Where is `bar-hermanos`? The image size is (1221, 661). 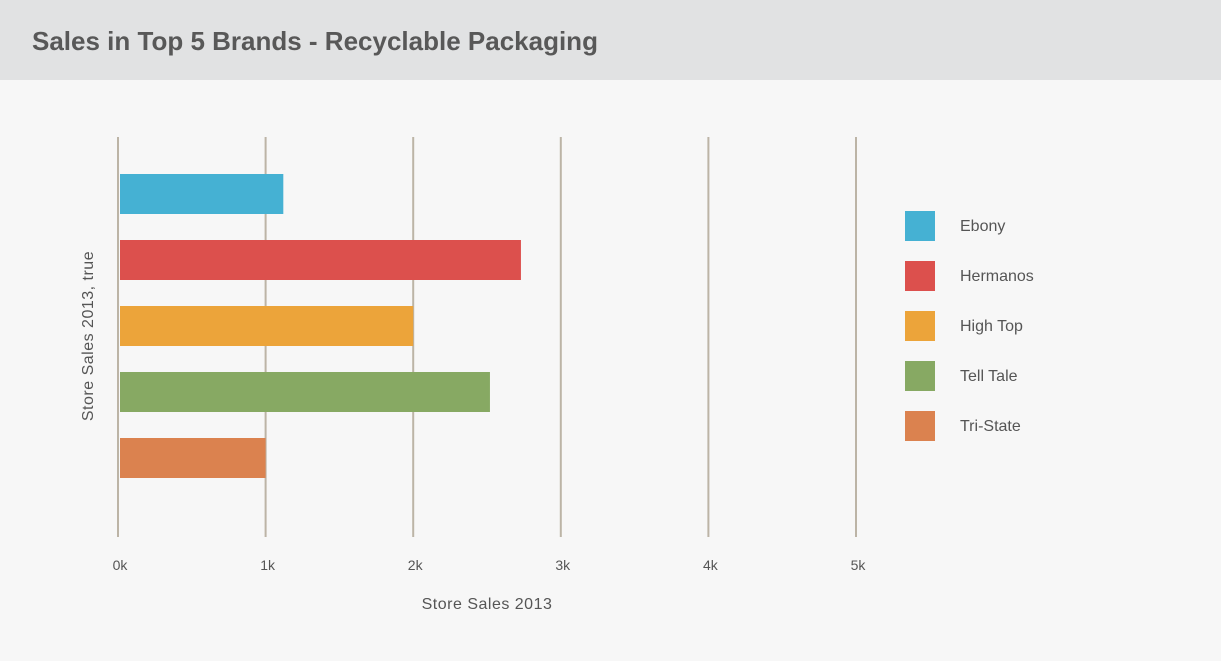 bar-hermanos is located at coordinates (320, 260).